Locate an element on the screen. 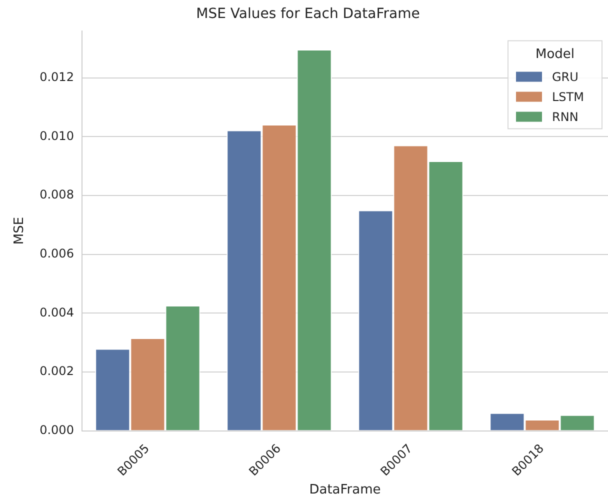  y-tick-label: 0.012 is located at coordinates (57, 77).